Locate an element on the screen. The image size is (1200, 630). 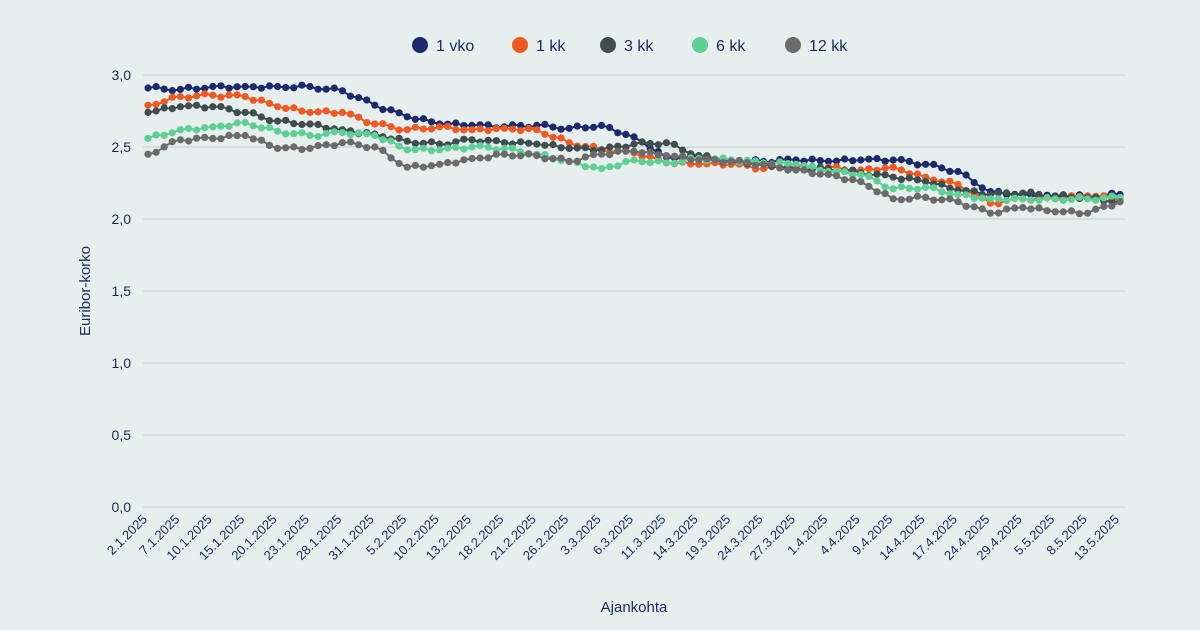
legend-label: 1 kk is located at coordinates (551, 46).